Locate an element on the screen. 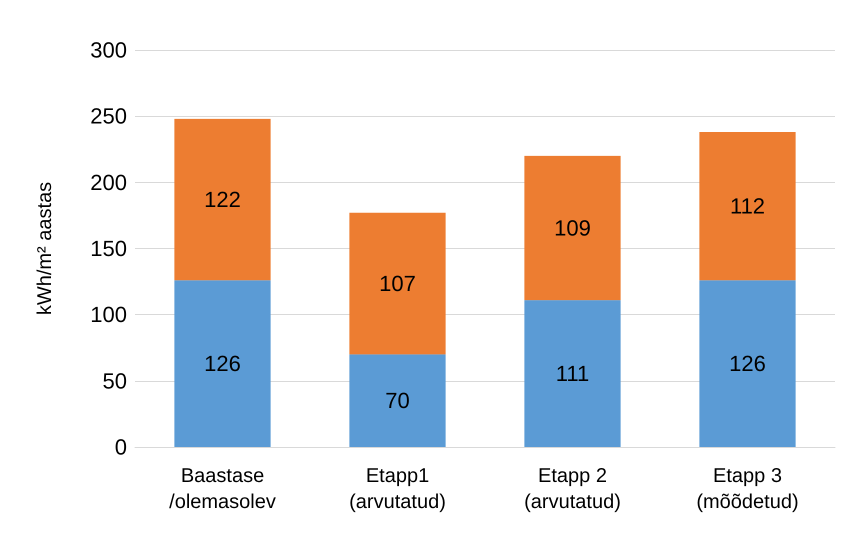 The height and width of the screenshot is (538, 851). y-tick-label: 150 is located at coordinates (108, 248).